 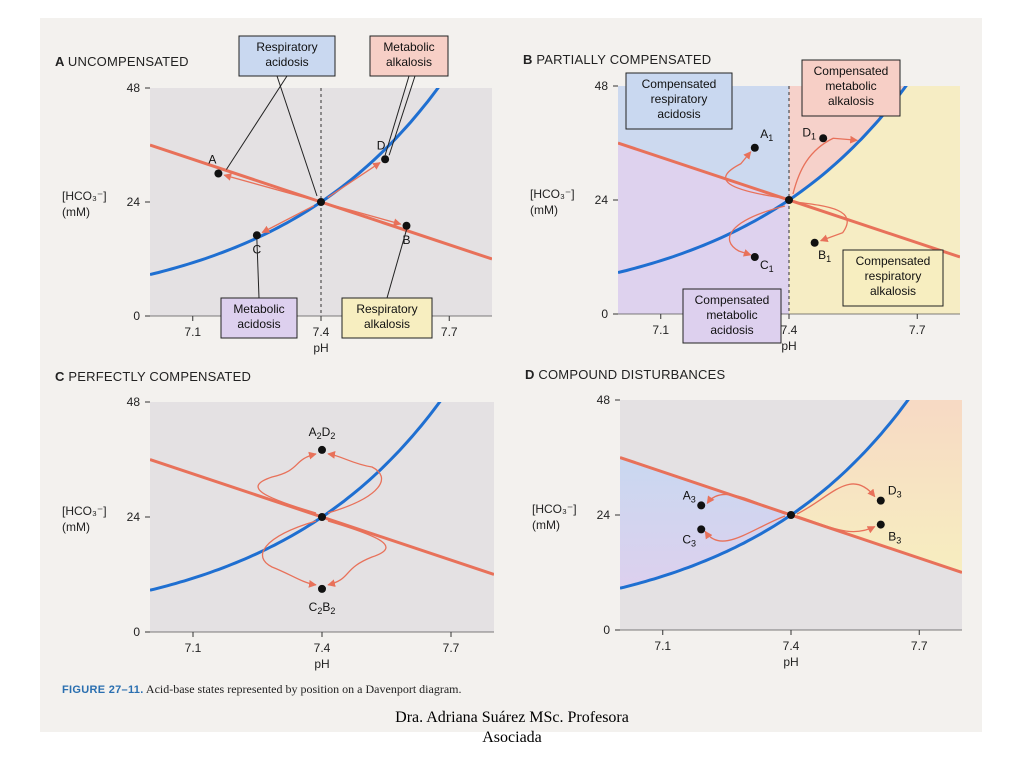 What do you see at coordinates (767, 266) in the screenshot?
I see `point-label-c1: C1` at bounding box center [767, 266].